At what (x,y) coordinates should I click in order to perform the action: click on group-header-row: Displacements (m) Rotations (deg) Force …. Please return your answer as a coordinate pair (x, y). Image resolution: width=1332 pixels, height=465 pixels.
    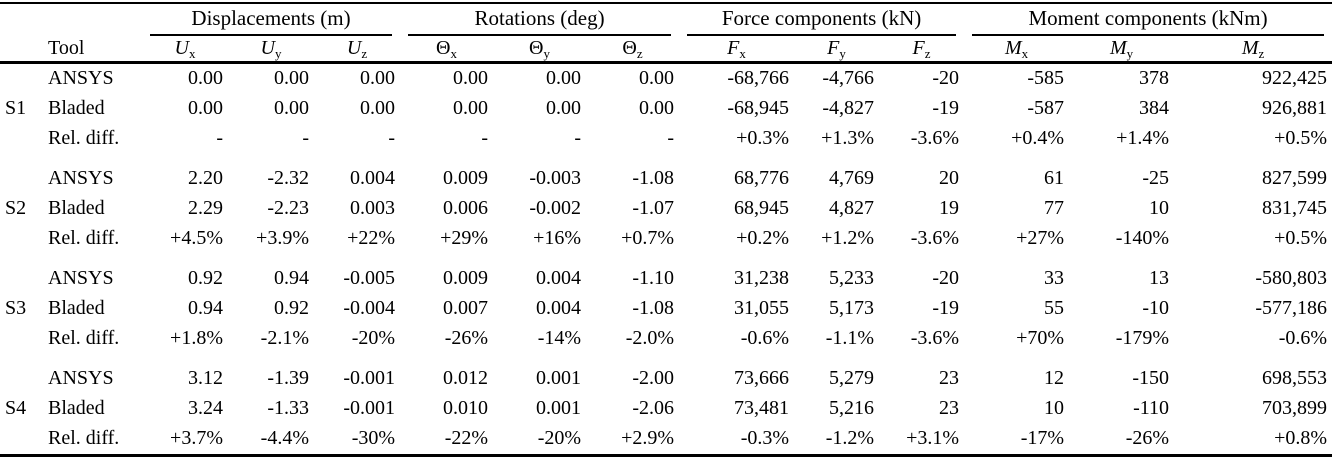
    Looking at the image, I should click on (666, 19).